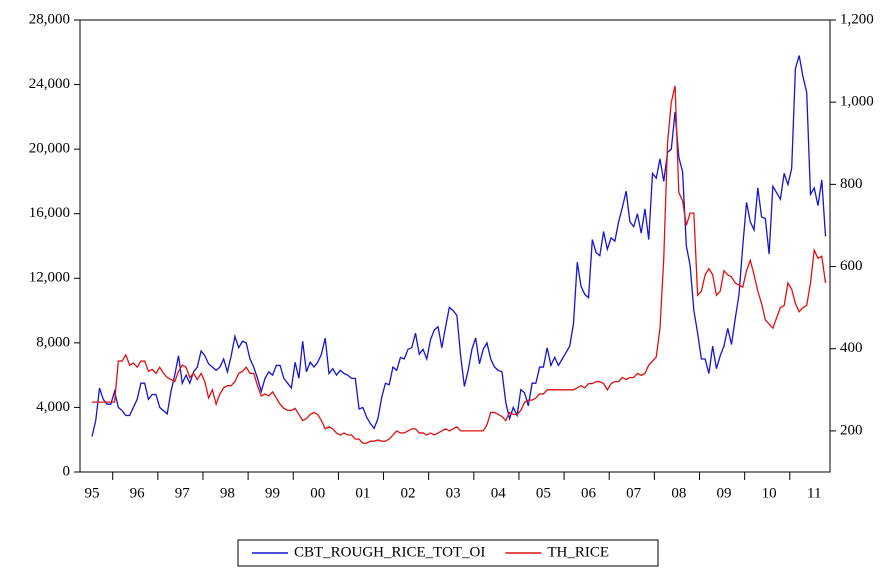 Image resolution: width=896 pixels, height=568 pixels. Describe the element at coordinates (814, 493) in the screenshot. I see `x-tick-label: 11` at that location.